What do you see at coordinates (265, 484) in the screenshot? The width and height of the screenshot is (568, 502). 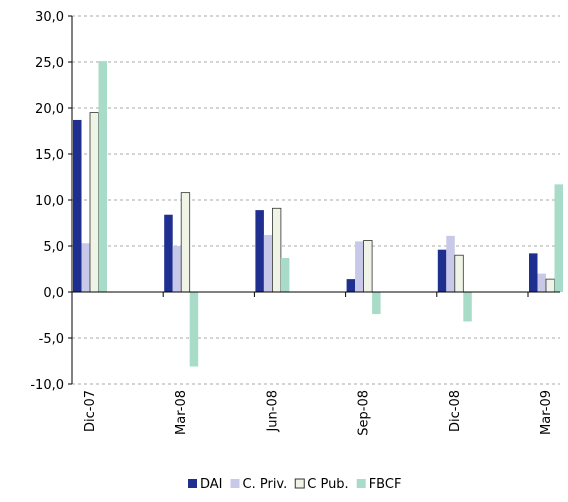 I see `legend-label: C. Priv.` at bounding box center [265, 484].